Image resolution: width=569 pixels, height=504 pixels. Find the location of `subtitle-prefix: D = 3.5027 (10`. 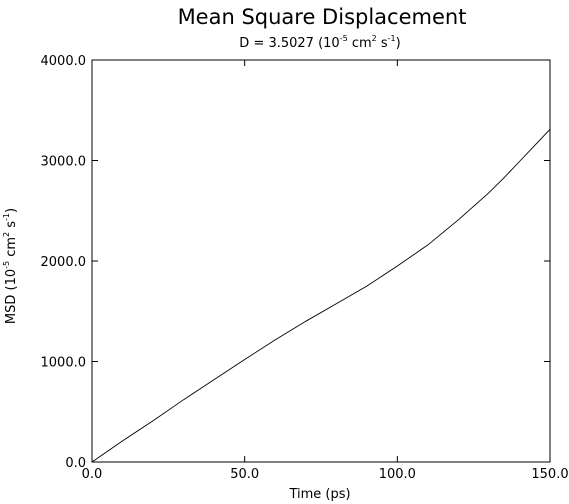

subtitle-prefix: D = 3.5027 (10 is located at coordinates (289, 43).